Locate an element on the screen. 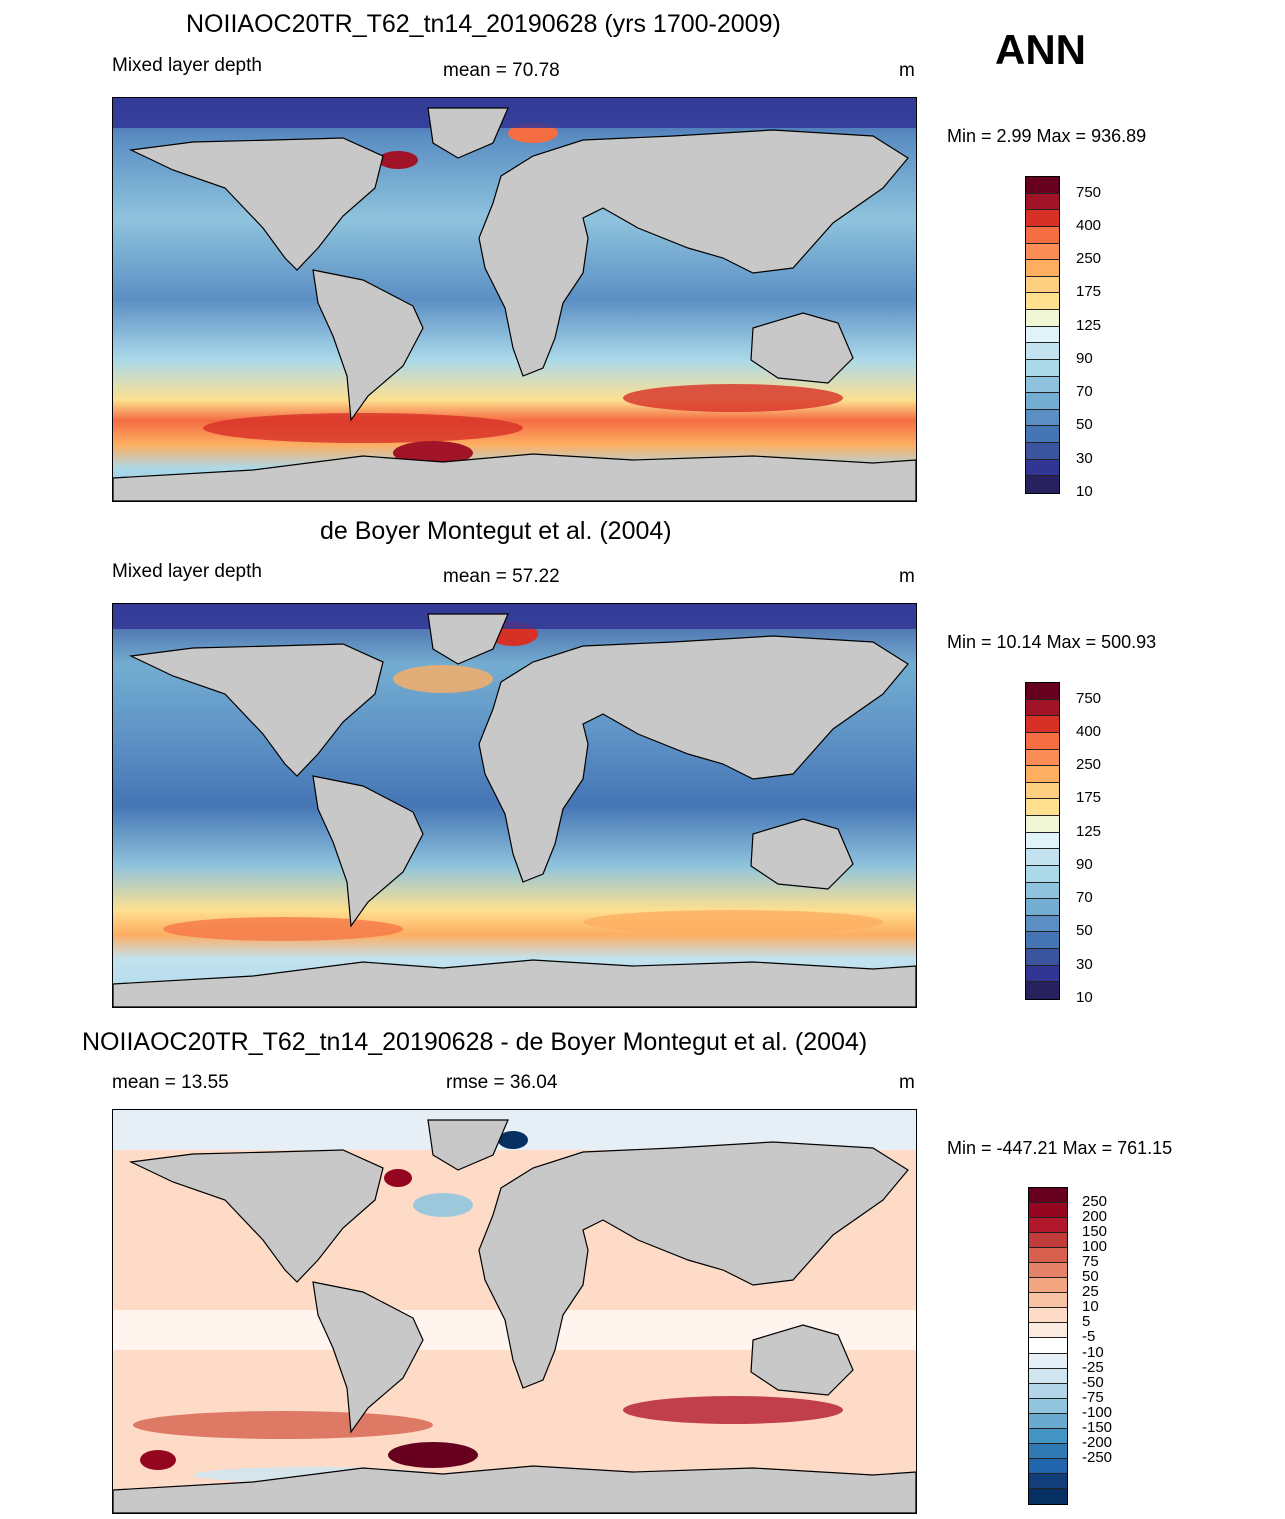 The image size is (1285, 1519). panel1-variable-label: Mixed layer depth is located at coordinates (187, 65).